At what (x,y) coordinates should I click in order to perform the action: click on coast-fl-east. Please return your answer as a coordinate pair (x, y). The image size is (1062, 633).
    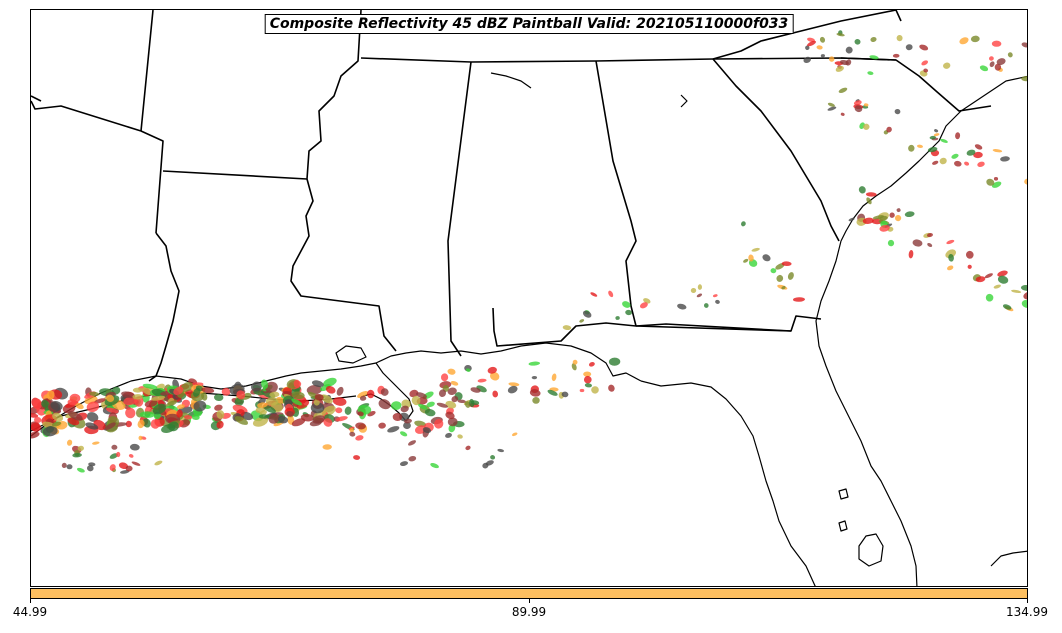
    Looking at the image, I should click on (866, 413).